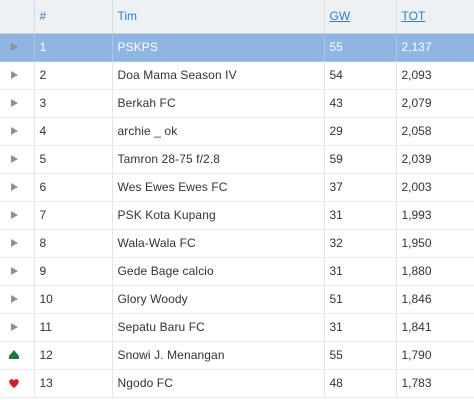  Describe the element at coordinates (73, 131) in the screenshot. I see `rank-cell: 4` at that location.